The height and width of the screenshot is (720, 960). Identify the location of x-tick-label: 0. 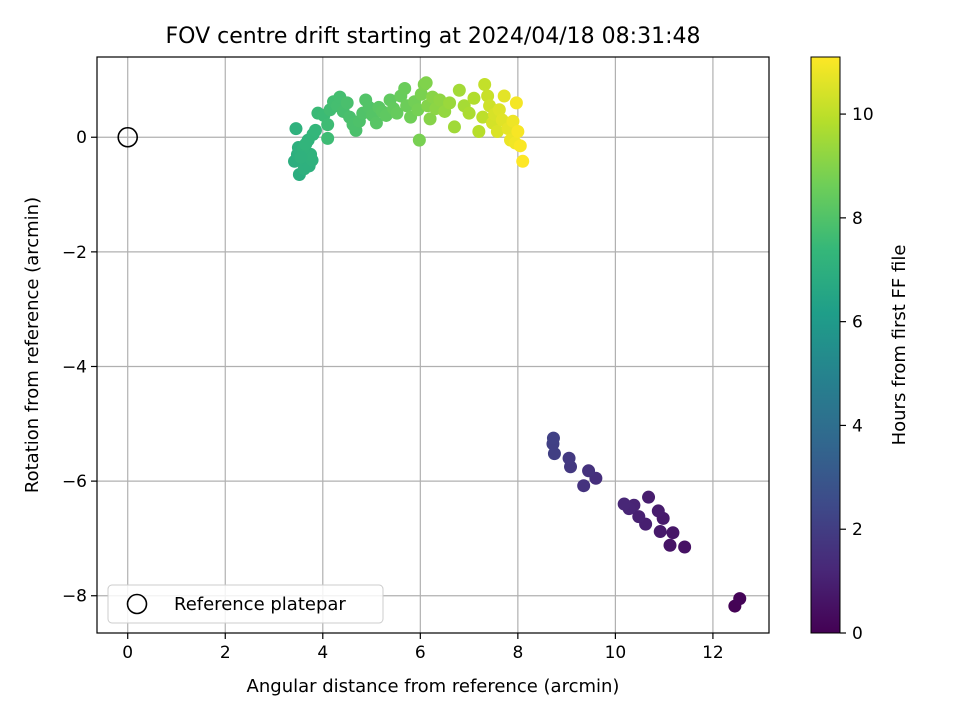
(127, 653).